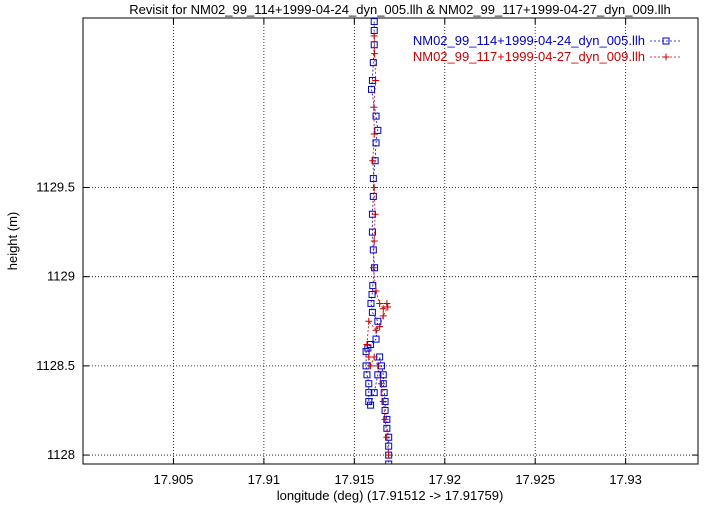 The width and height of the screenshot is (721, 505). I want to click on x-tick-label: 17.915, so click(354, 479).